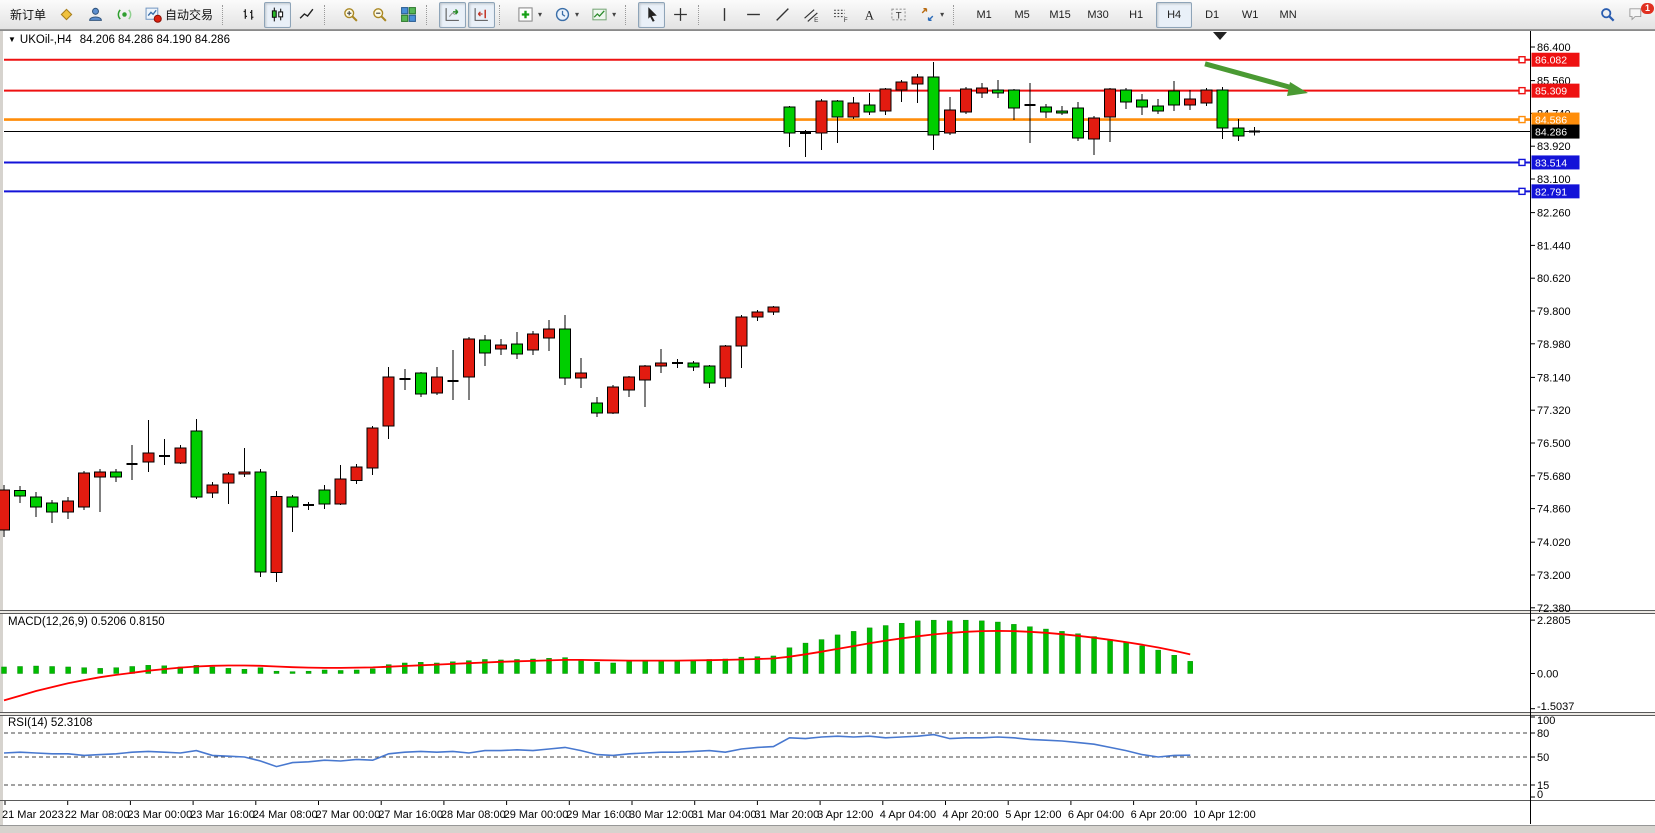 The image size is (1655, 833). What do you see at coordinates (124, 15) in the screenshot?
I see `signals-button` at bounding box center [124, 15].